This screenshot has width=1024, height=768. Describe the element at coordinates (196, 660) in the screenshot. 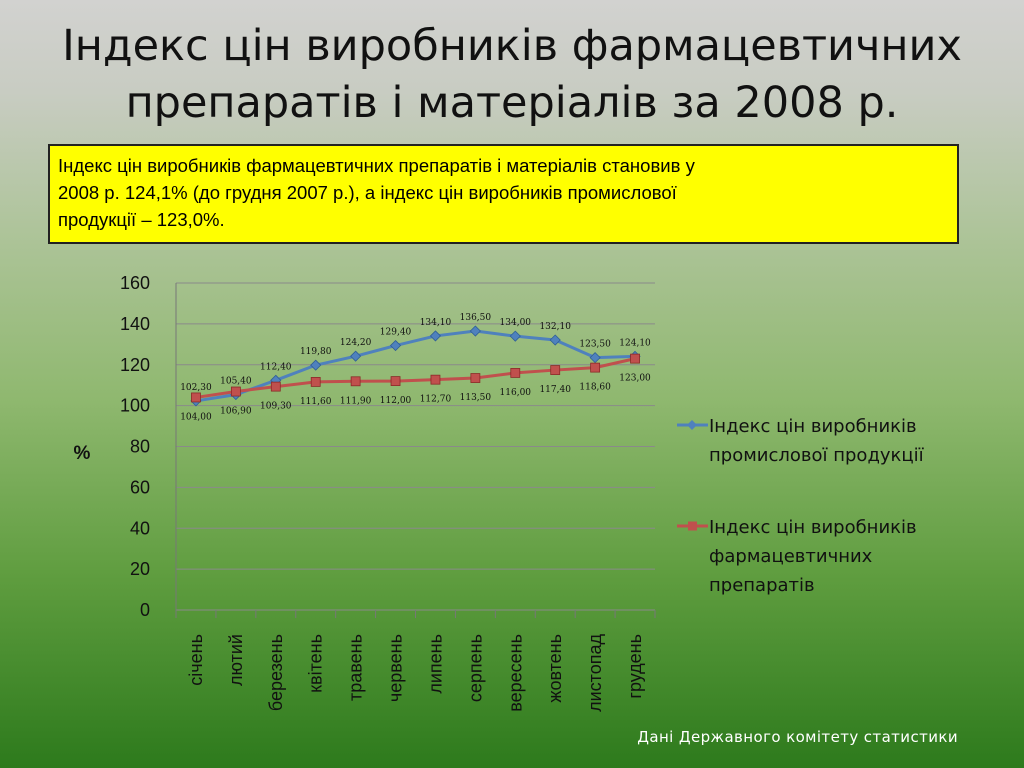

I see `x-category-label: січень` at that location.